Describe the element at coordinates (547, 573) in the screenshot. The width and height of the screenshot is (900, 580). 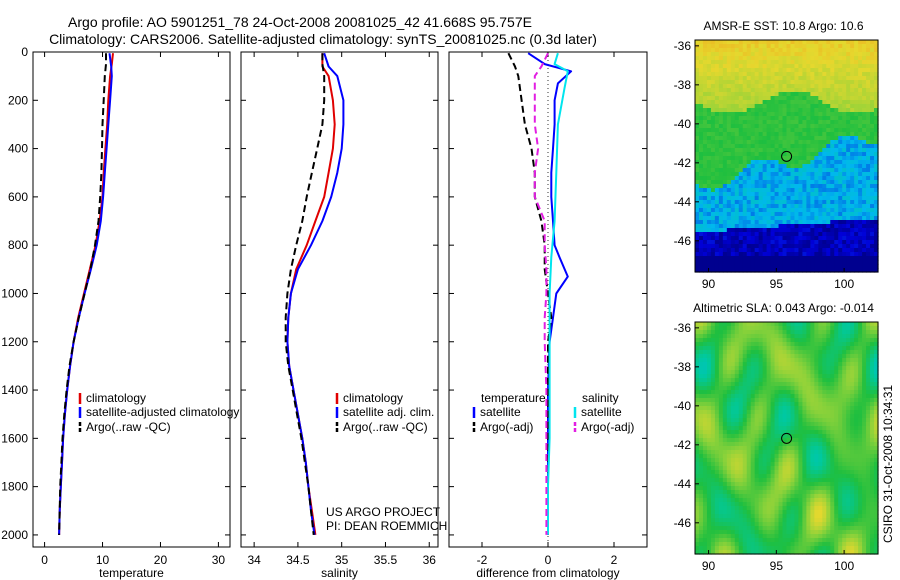
I see `x-axis-label: difference from climatology` at that location.